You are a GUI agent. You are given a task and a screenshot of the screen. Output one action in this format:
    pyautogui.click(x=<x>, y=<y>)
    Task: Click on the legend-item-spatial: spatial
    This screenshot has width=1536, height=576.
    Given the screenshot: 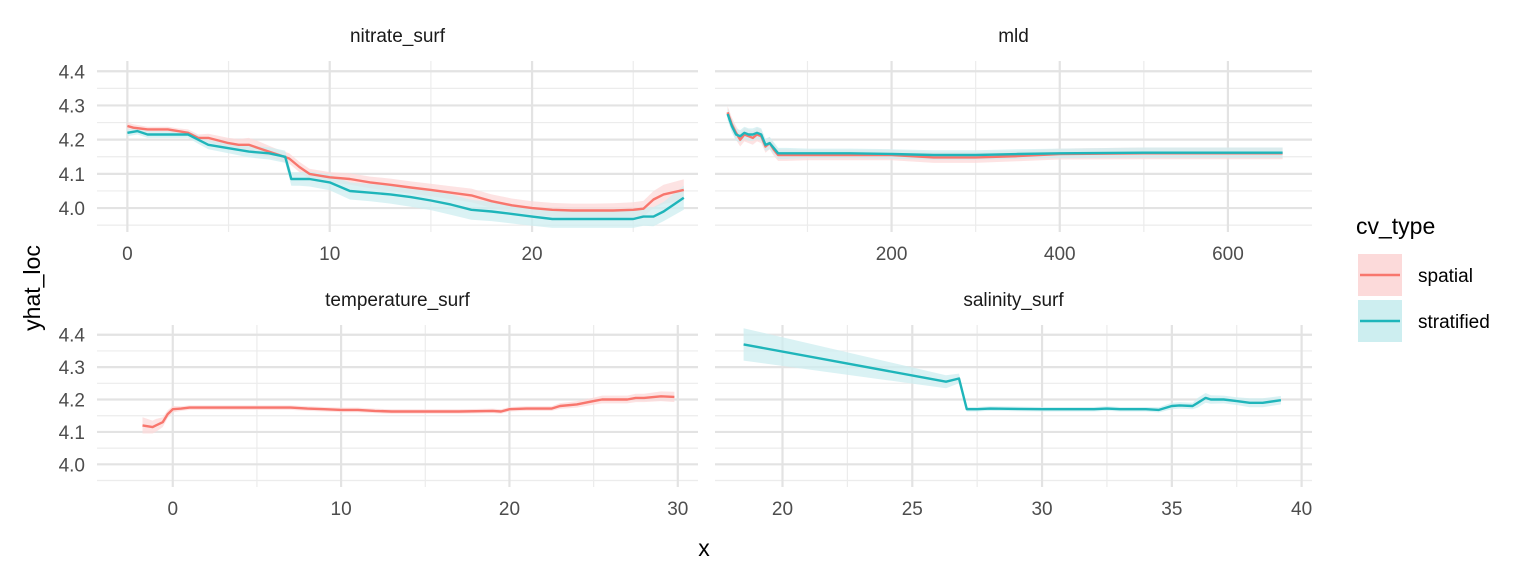 What is the action you would take?
    pyautogui.click(x=1415, y=275)
    